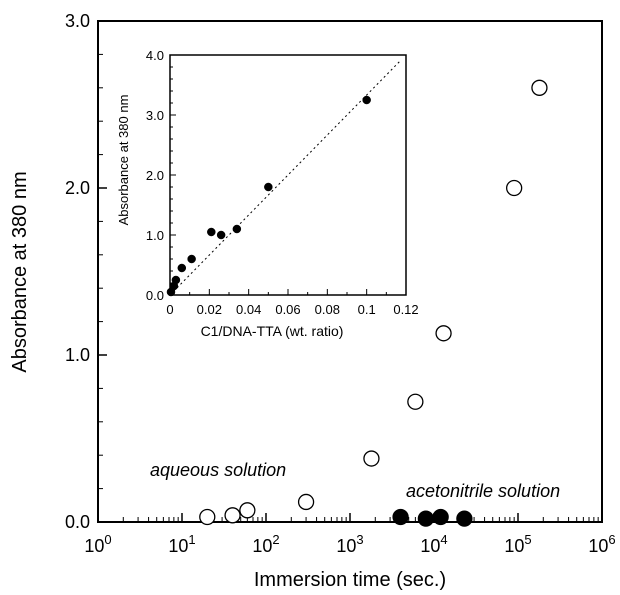  Describe the element at coordinates (517, 544) in the screenshot. I see `main-x-tick-label: 10⁵` at that location.